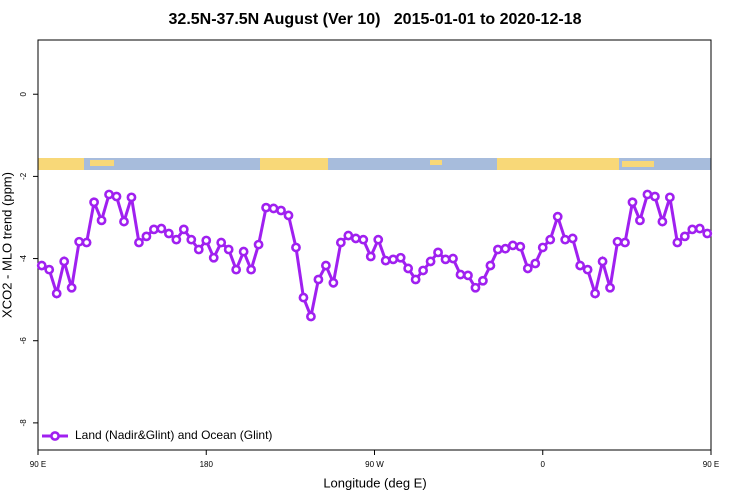  What do you see at coordinates (23, 258) in the screenshot?
I see `y-tick-label: -4` at bounding box center [23, 258].